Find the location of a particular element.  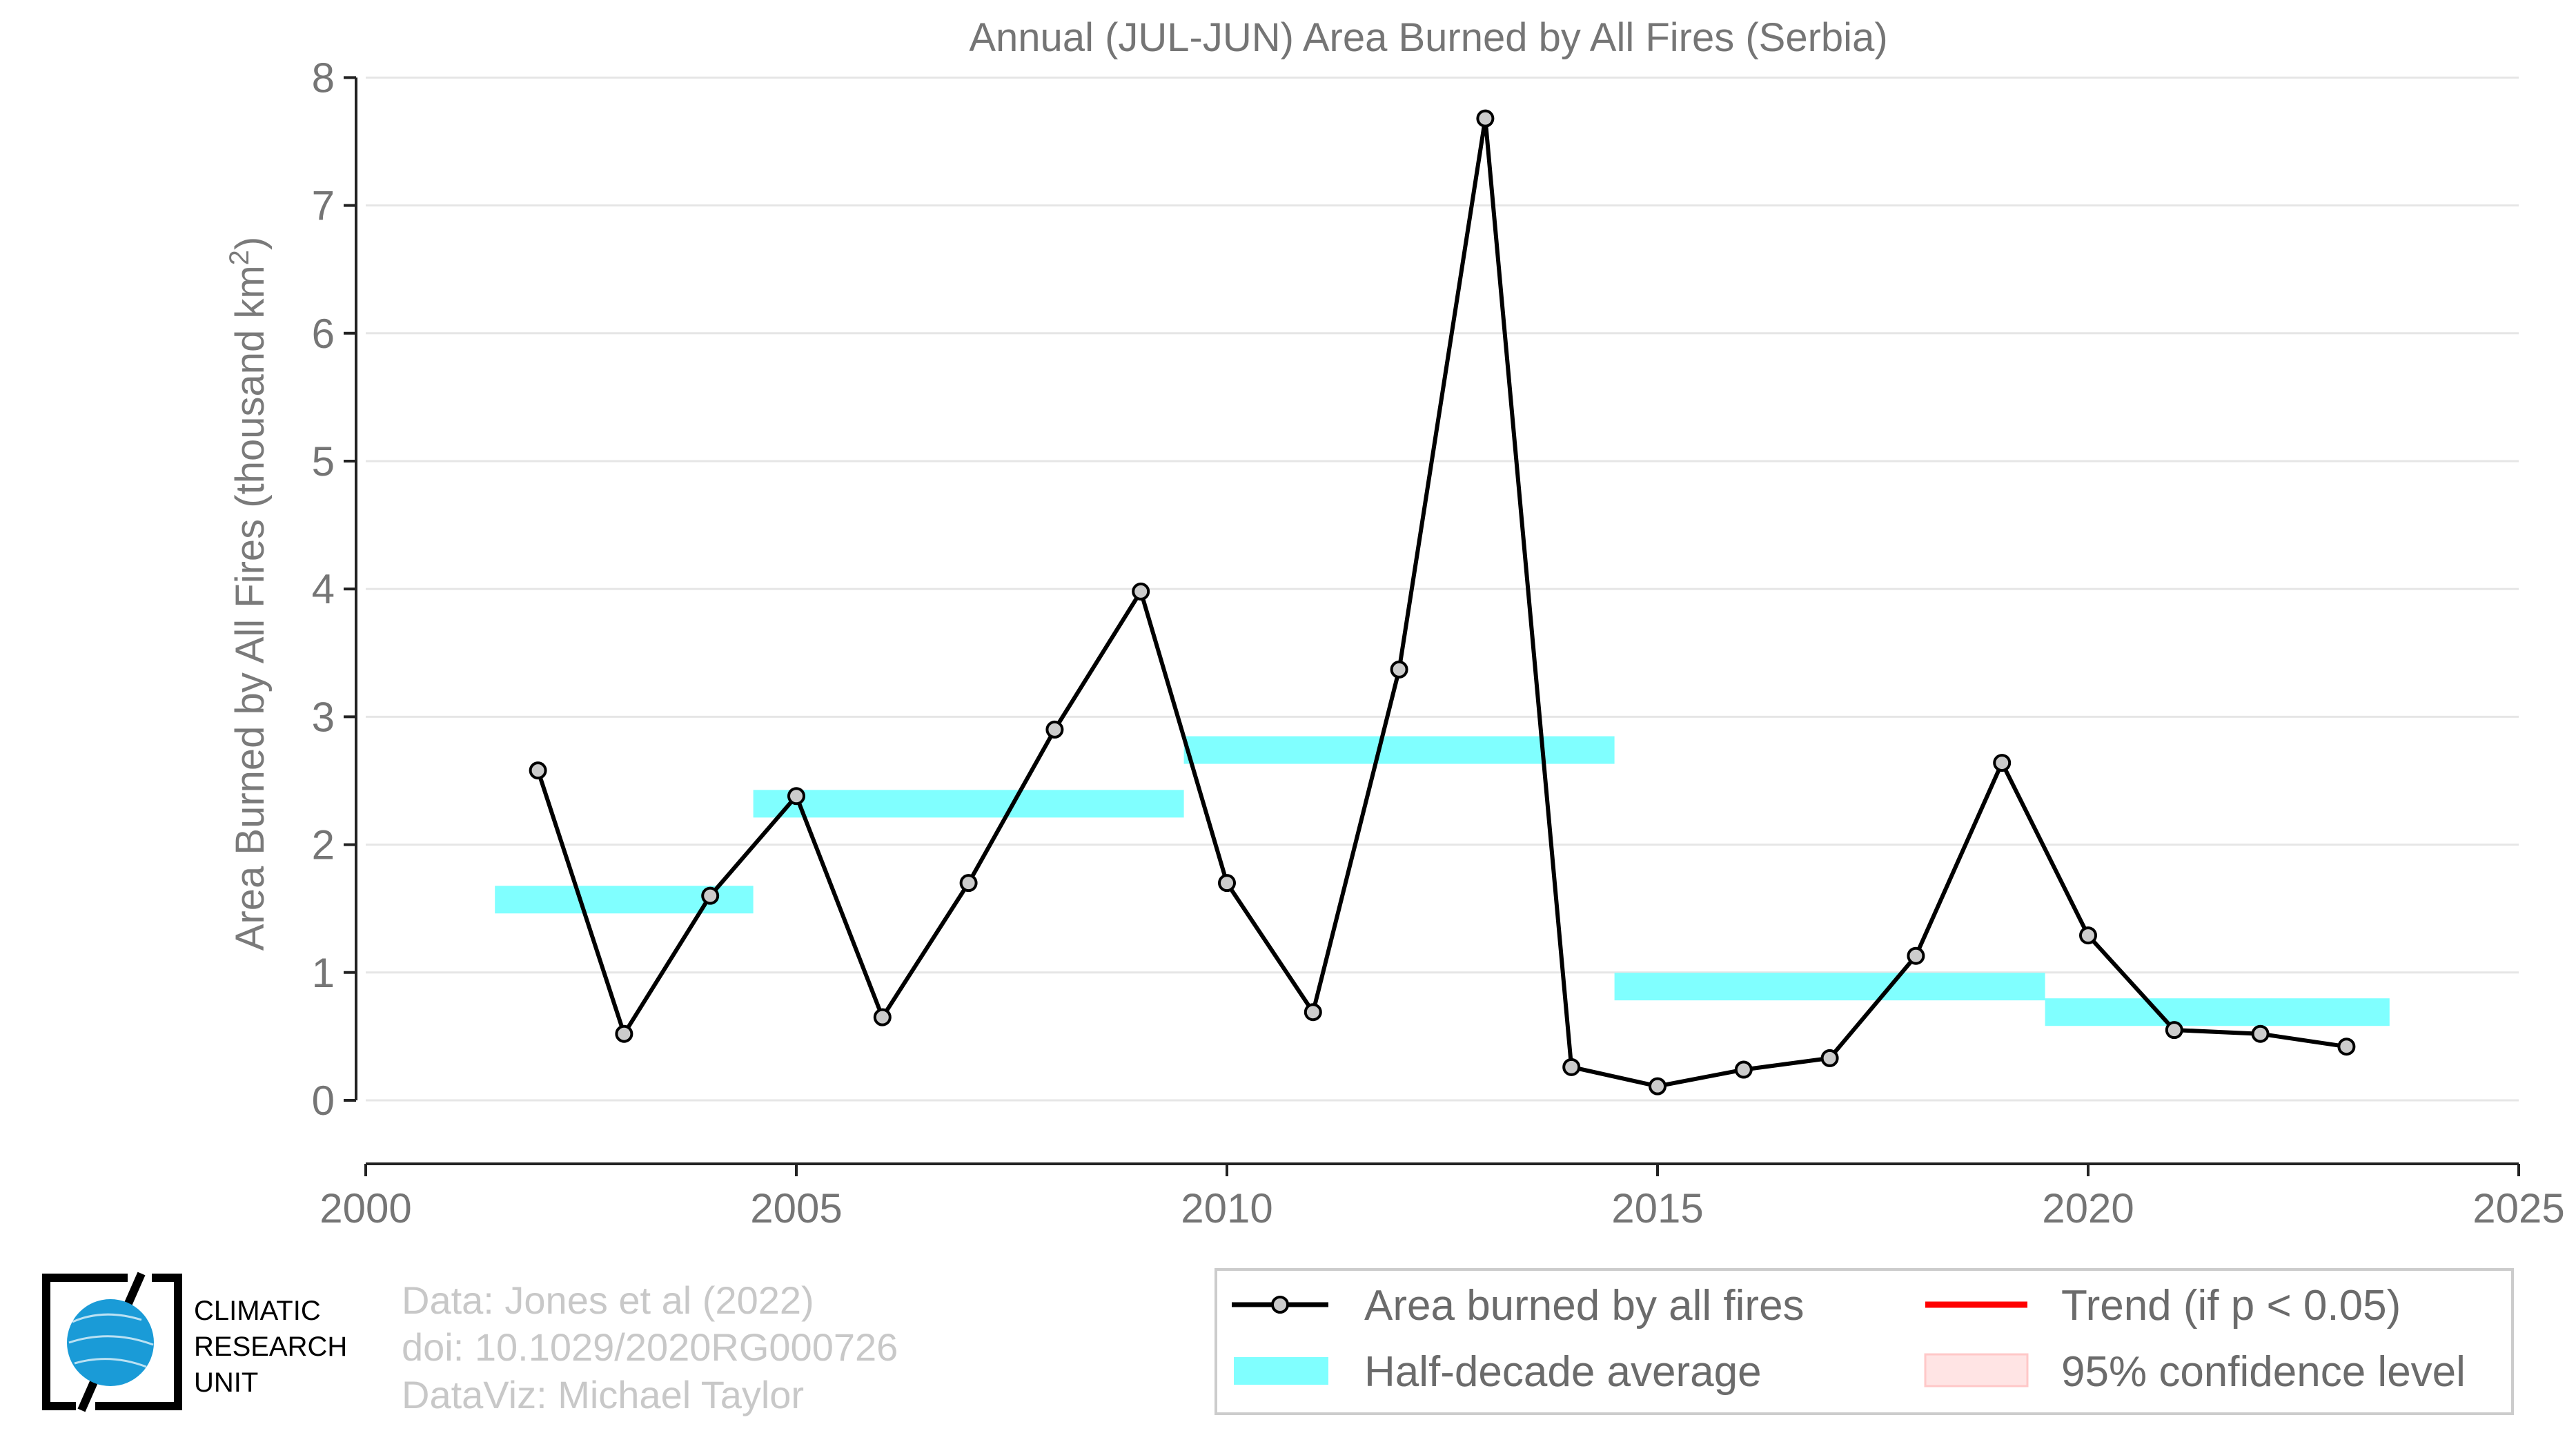

credit-dataviz: DataViz: Michael Taylor is located at coordinates (603, 1394).